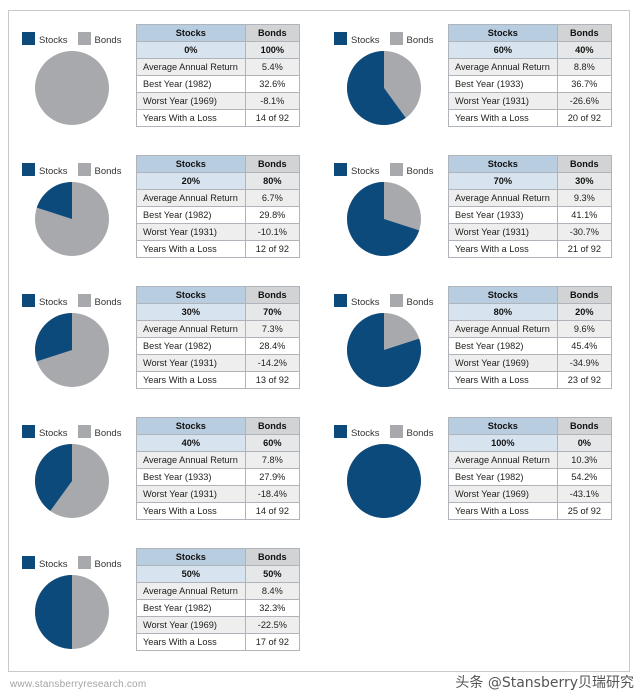 The image size is (640, 697). What do you see at coordinates (218, 494) in the screenshot?
I see `table-row: Worst Year (1931) -18.4%` at bounding box center [218, 494].